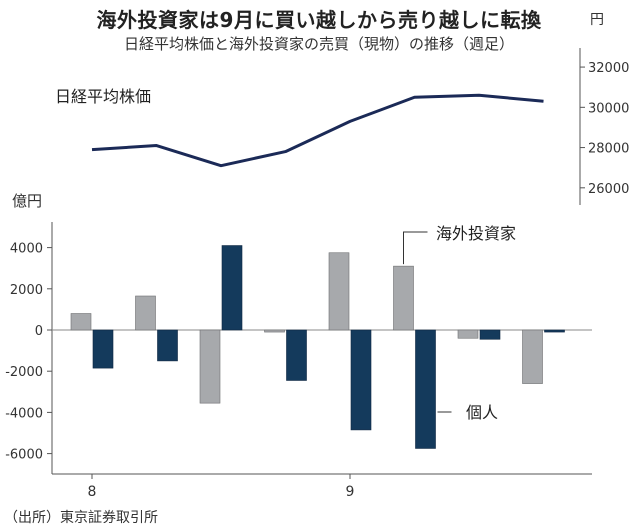  Describe the element at coordinates (476, 233) in the screenshot. I see `foreign-series-label: 海外投資家` at that location.